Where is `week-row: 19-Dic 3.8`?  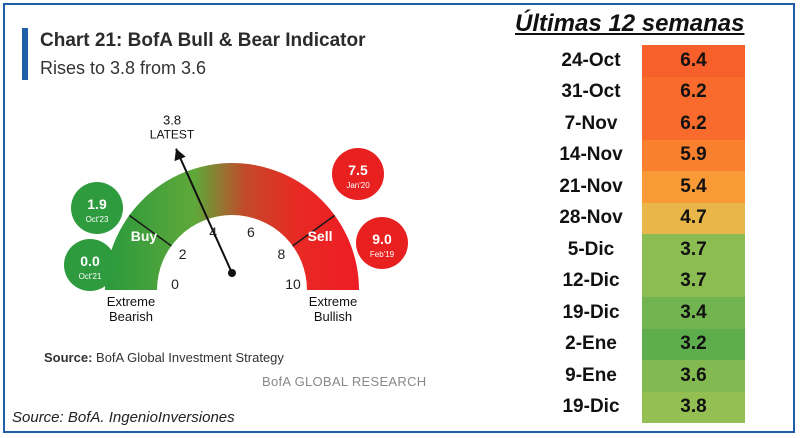 week-row: 19-Dic 3.8 is located at coordinates (642, 407).